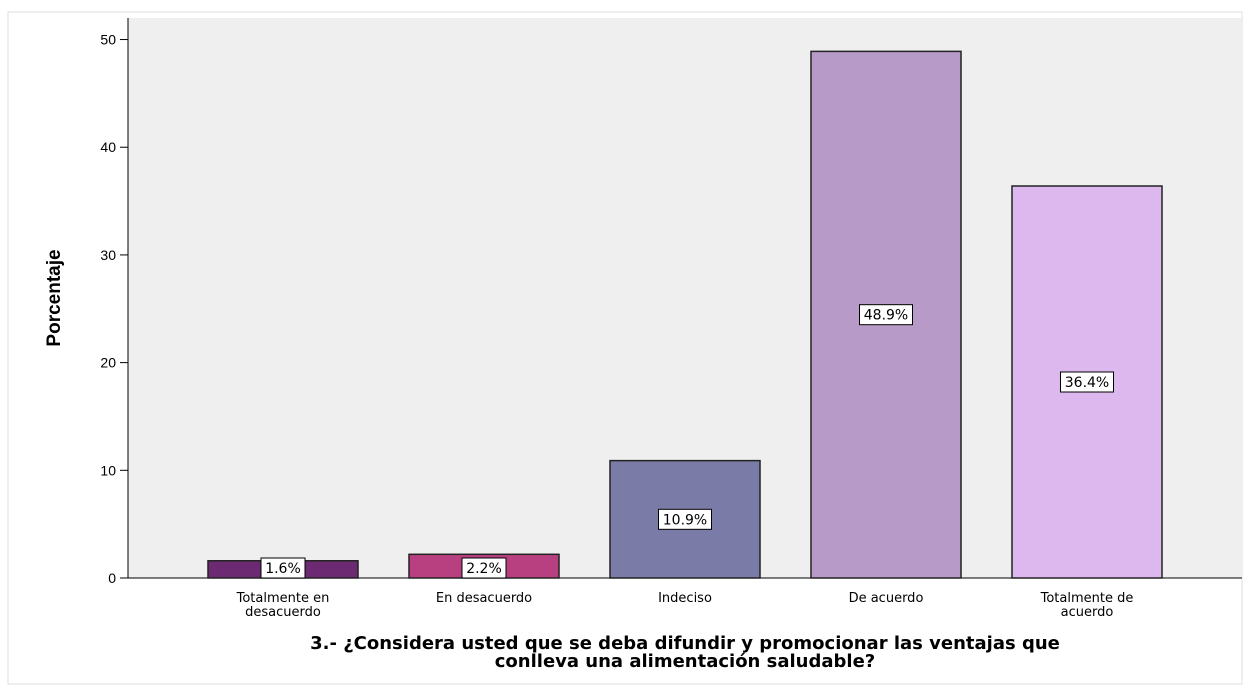 This screenshot has height=687, width=1248. Describe the element at coordinates (108, 147) in the screenshot. I see `y-tick-label: 40` at that location.